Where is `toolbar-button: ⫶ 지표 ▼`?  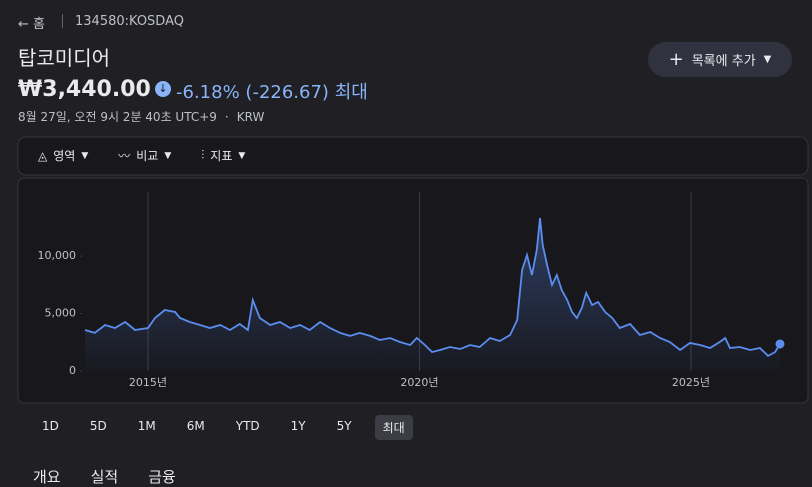
toolbar-button: ⫶ 지표 ▼ is located at coordinates (223, 155).